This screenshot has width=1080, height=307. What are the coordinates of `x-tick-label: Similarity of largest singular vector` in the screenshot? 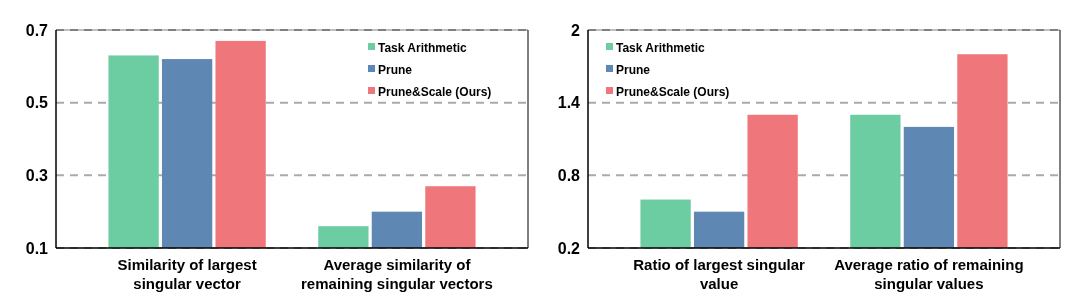 It's located at (187, 274).